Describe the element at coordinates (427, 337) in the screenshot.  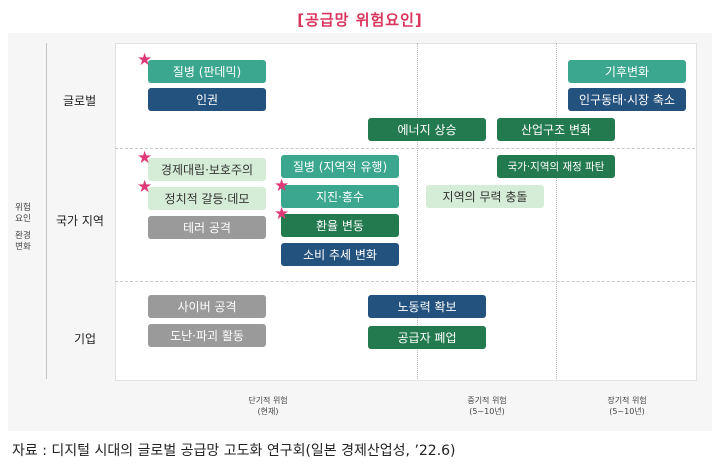
I see `risk-box-supplier-closure: 공급자 폐업` at that location.